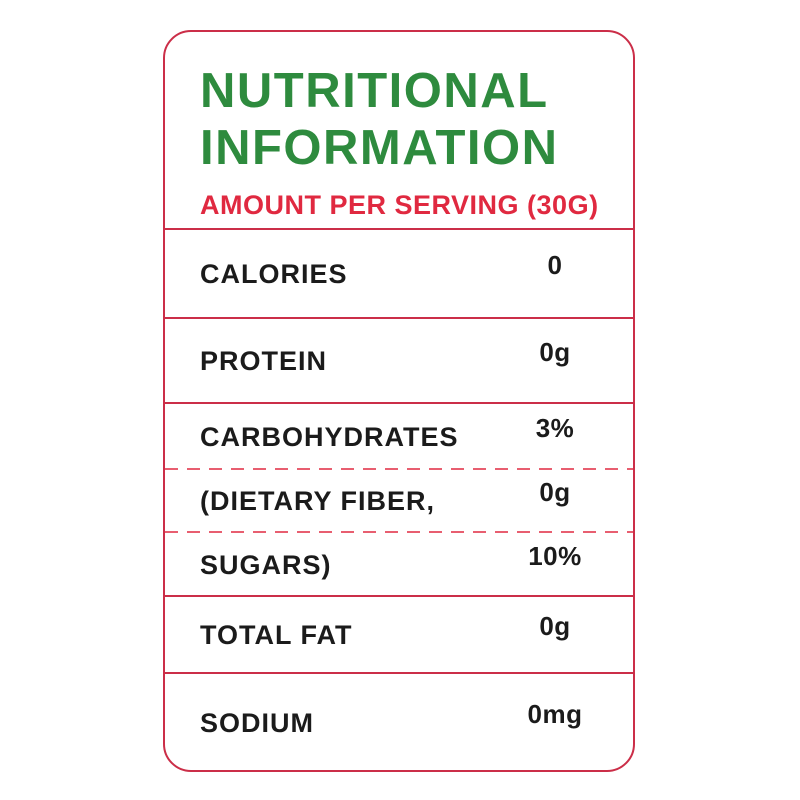 This screenshot has width=800, height=800. Describe the element at coordinates (379, 148) in the screenshot. I see `label-title-line2: INFORMATION` at that location.